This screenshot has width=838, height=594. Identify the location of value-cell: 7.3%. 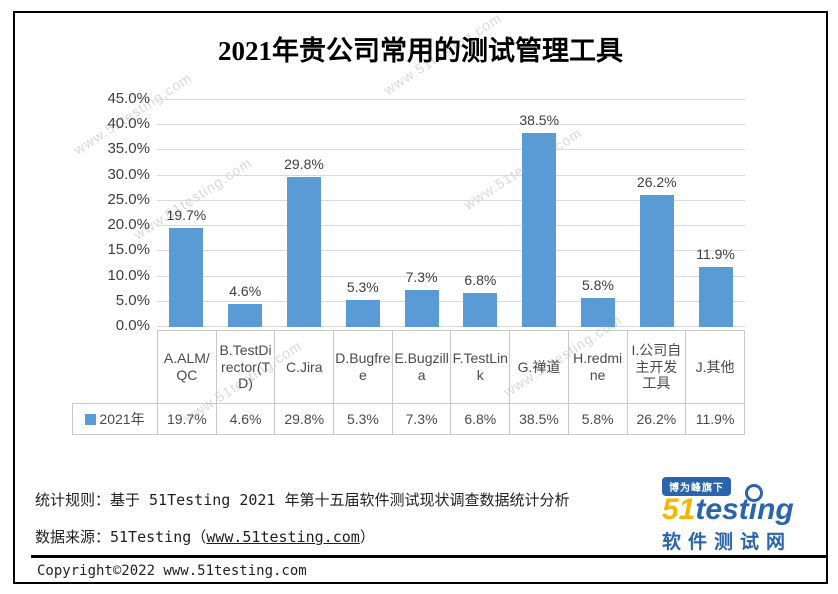
(421, 419).